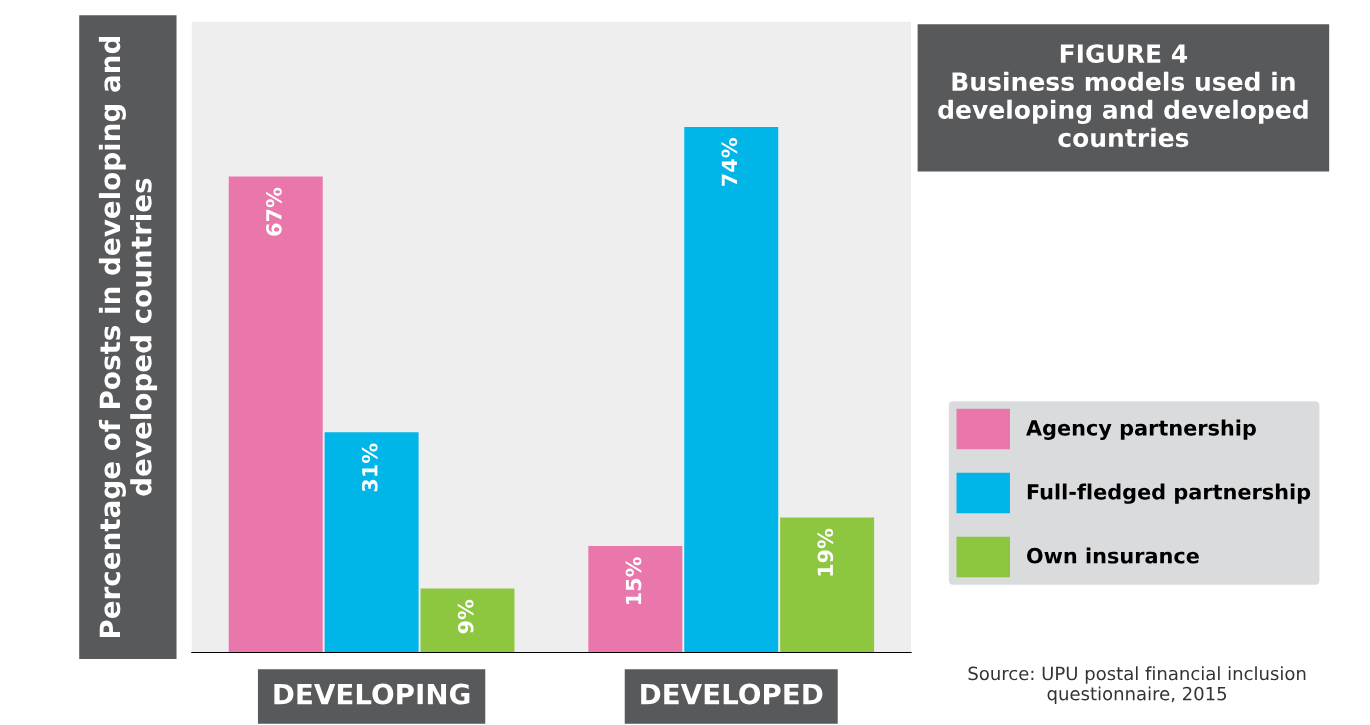 The width and height of the screenshot is (1370, 725). I want to click on x-tick-label: DEVELOPING, so click(372, 694).